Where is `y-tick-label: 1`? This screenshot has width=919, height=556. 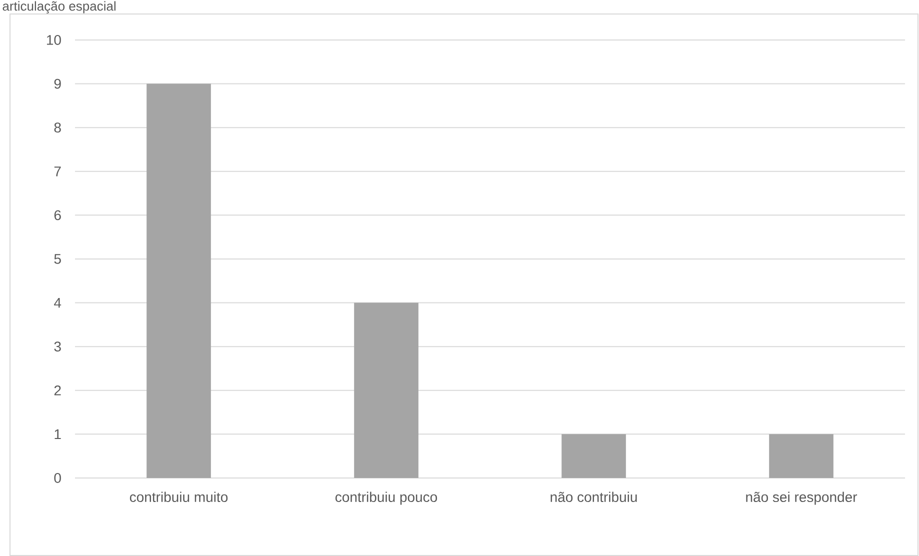
y-tick-label: 1 is located at coordinates (57, 434).